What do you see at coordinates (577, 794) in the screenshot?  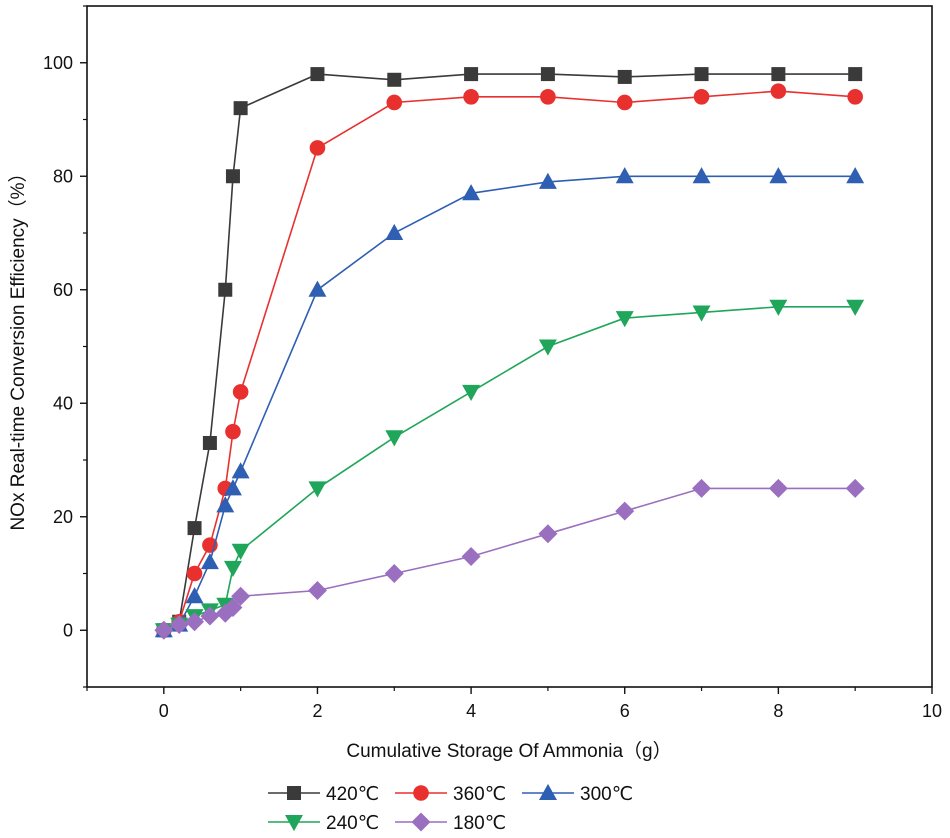 I see `legend-item: 300℃` at bounding box center [577, 794].